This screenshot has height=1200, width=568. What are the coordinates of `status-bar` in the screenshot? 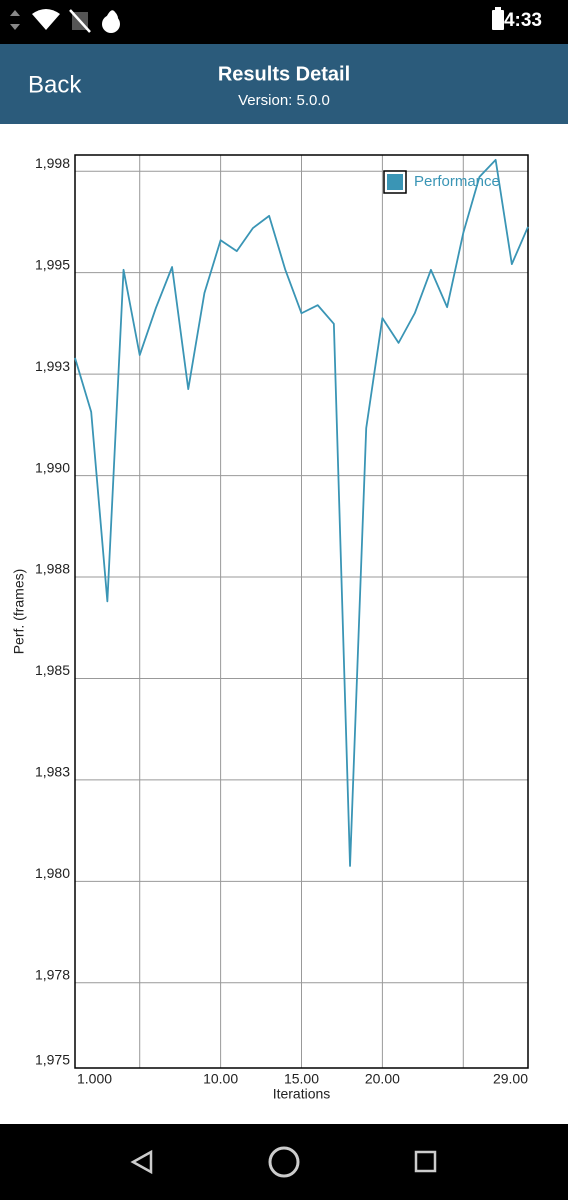 It's located at (284, 22).